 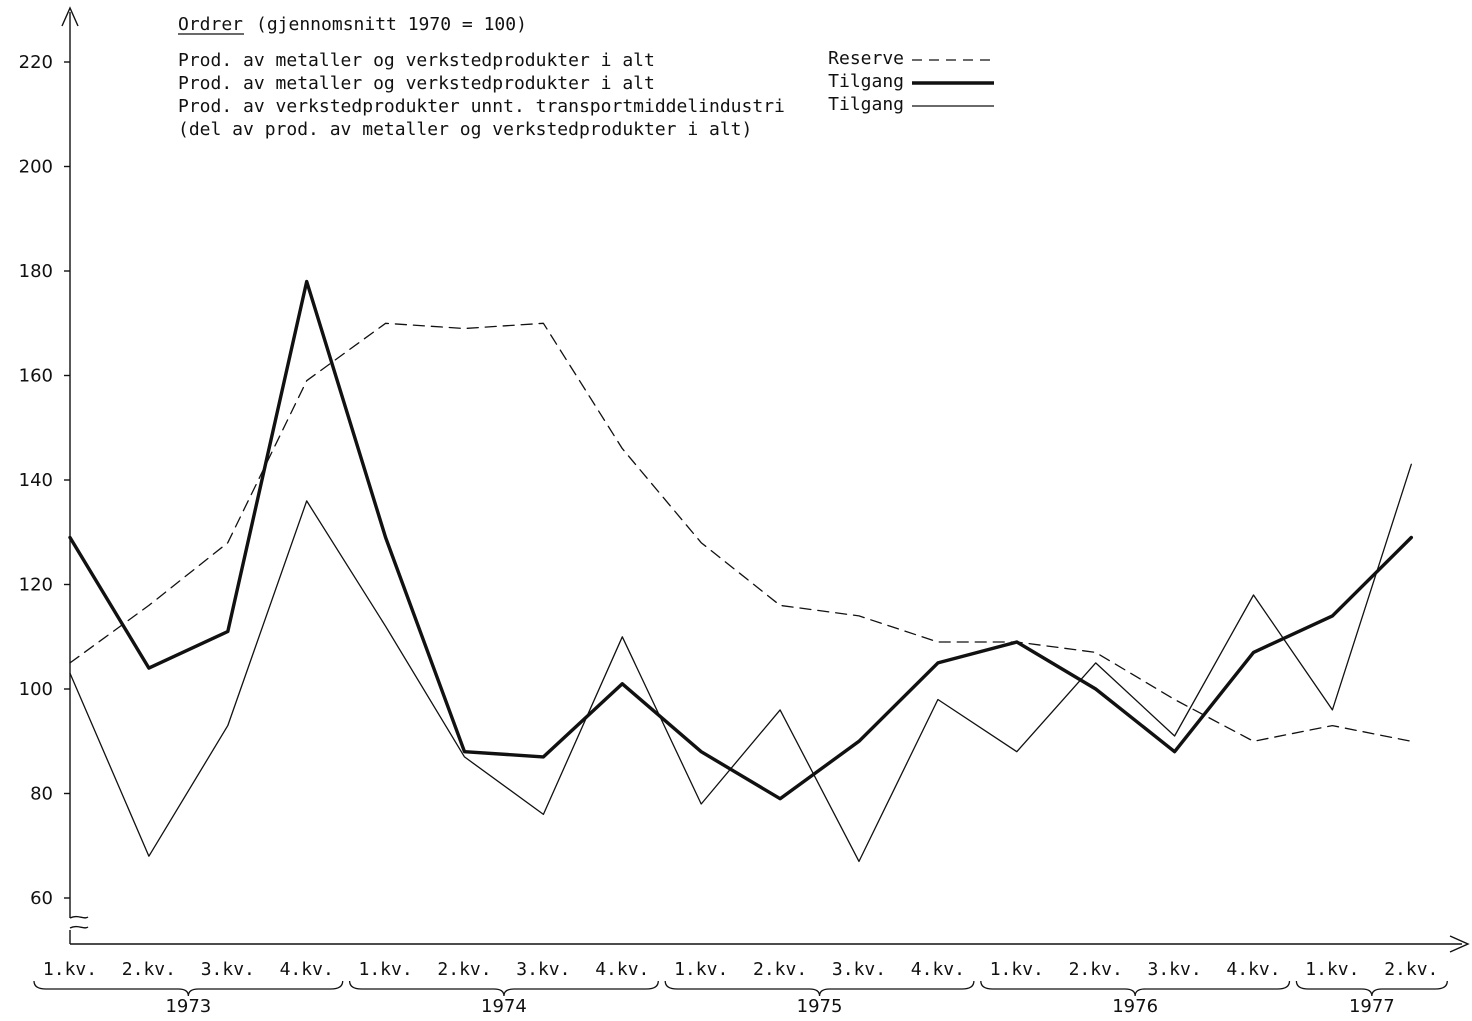 I want to click on y-tick-label: 180, so click(x=36, y=271).